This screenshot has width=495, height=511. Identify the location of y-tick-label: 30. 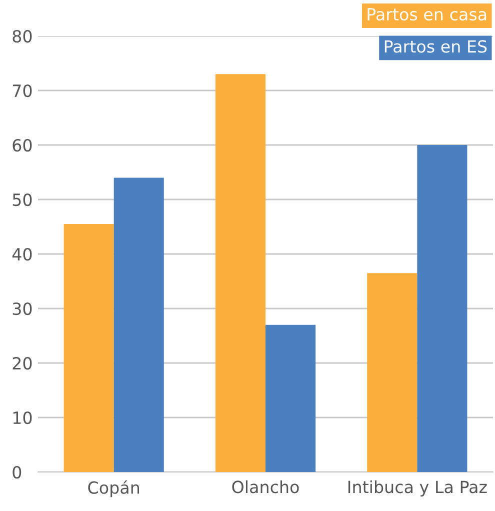
(22, 309).